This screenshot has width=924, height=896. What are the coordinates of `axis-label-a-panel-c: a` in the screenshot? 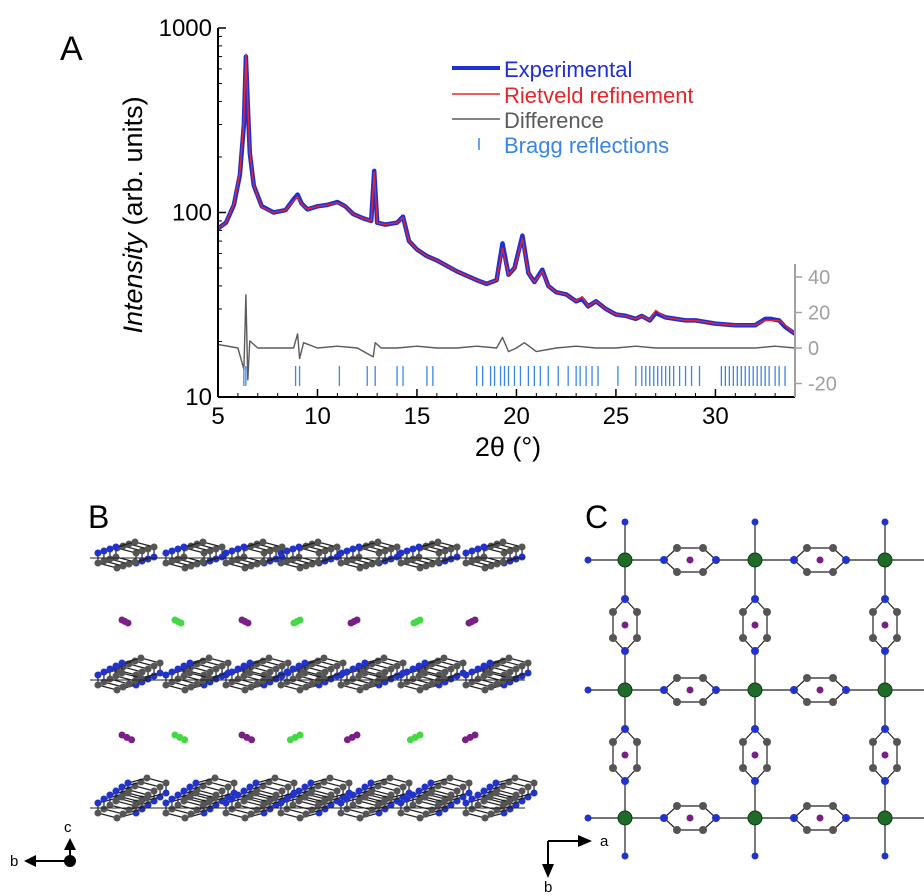 It's located at (604, 841).